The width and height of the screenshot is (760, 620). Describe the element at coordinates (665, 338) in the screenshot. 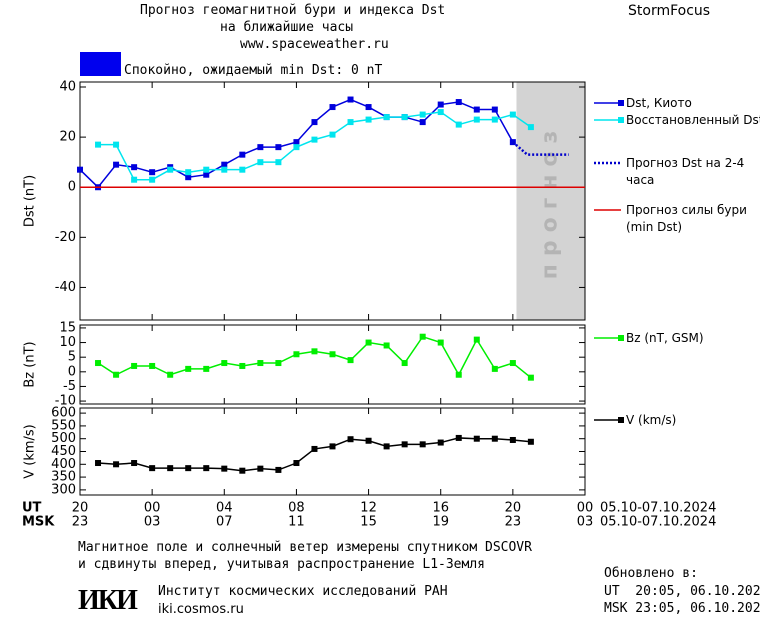

I see `legend-label: Bz (nT, GSM)` at that location.